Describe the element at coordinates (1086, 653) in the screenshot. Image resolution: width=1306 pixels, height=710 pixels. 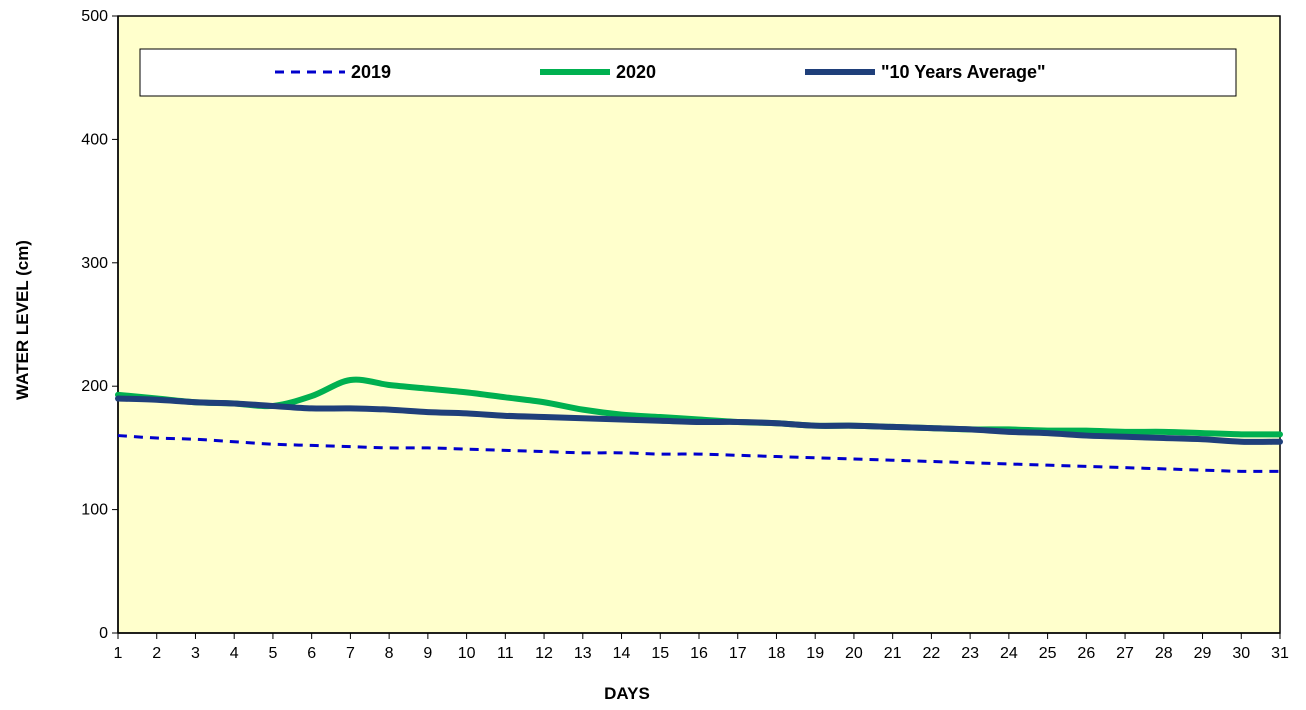
I see `x-tick-label: 26` at that location.